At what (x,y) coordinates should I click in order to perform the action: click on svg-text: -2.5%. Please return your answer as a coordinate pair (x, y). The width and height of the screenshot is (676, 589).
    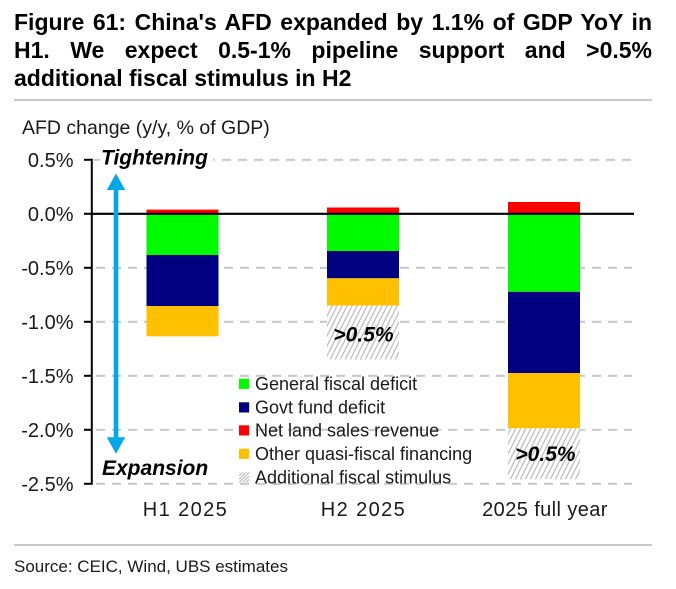
    Looking at the image, I should click on (47, 485).